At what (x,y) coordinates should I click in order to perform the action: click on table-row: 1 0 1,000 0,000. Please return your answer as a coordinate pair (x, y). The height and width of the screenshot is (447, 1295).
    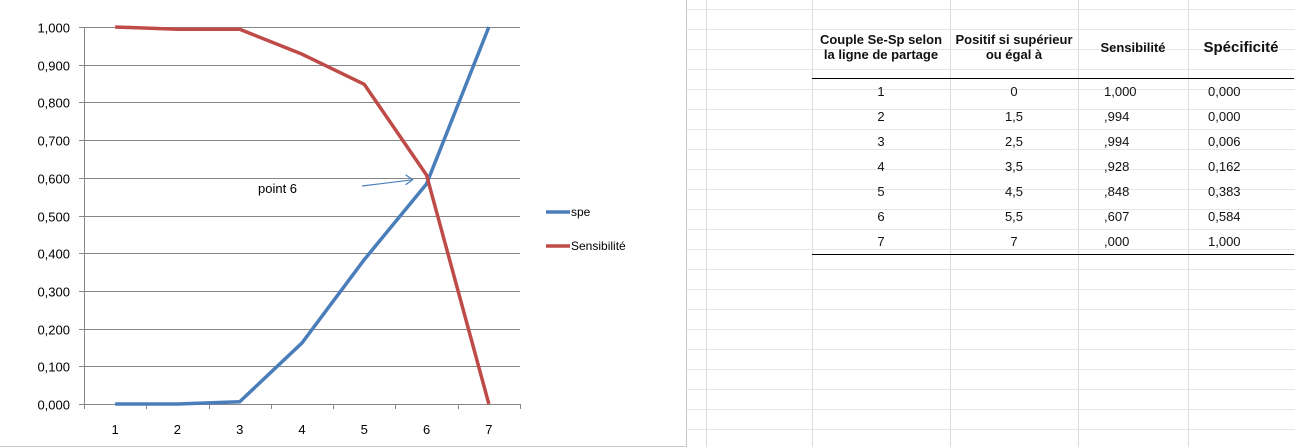
    Looking at the image, I should click on (1053, 92).